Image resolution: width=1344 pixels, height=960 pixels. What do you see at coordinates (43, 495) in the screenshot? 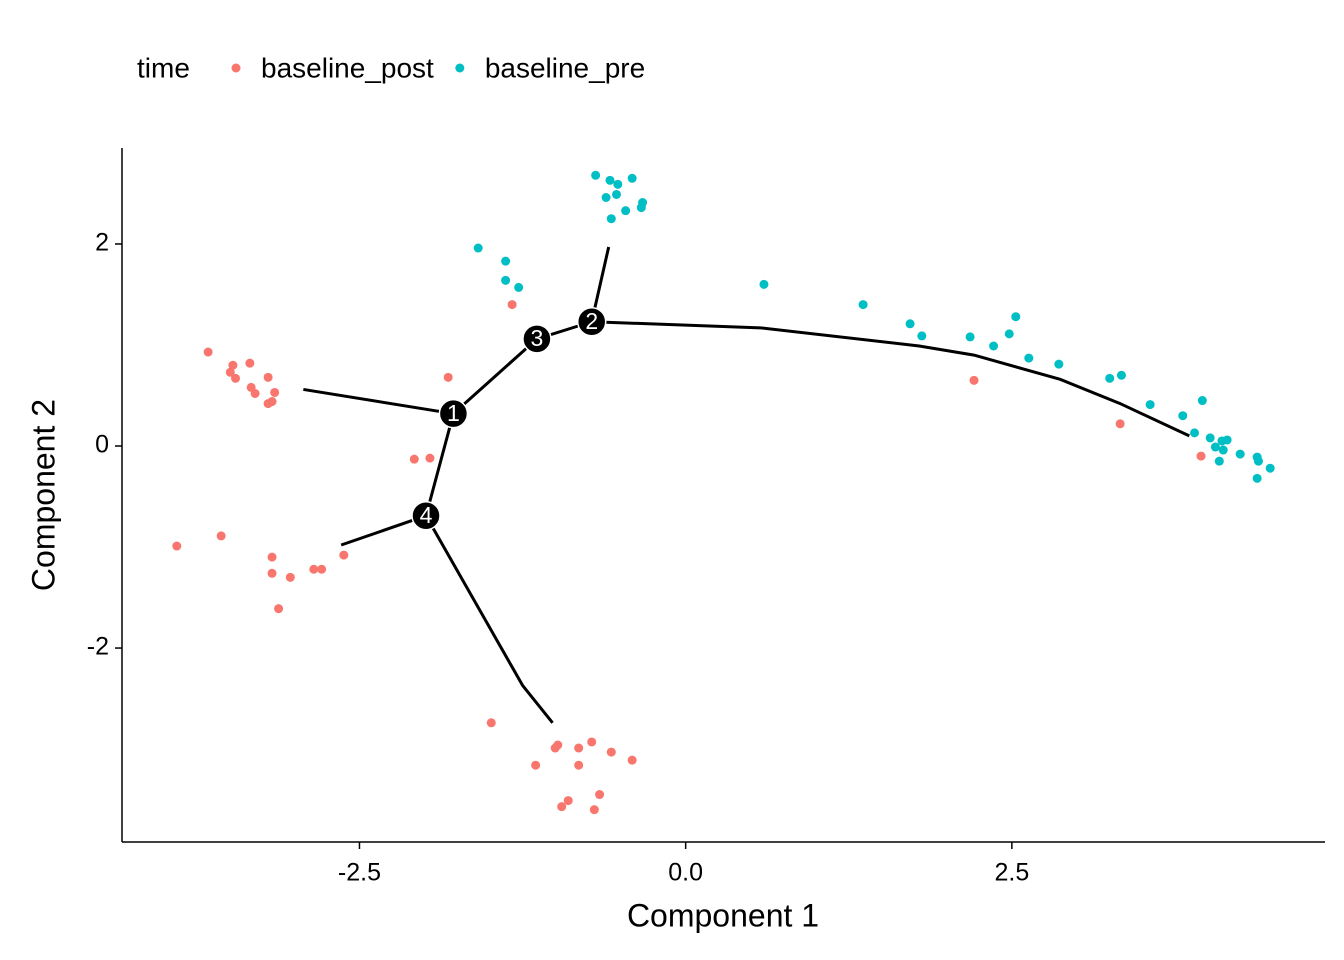
I see `y-axis-title: Component 2` at bounding box center [43, 495].